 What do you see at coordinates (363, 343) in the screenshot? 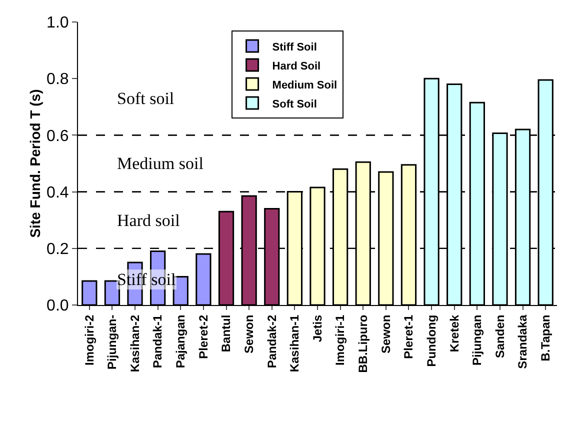
I see `x-tick-label: BB.Lipuro` at bounding box center [363, 343].